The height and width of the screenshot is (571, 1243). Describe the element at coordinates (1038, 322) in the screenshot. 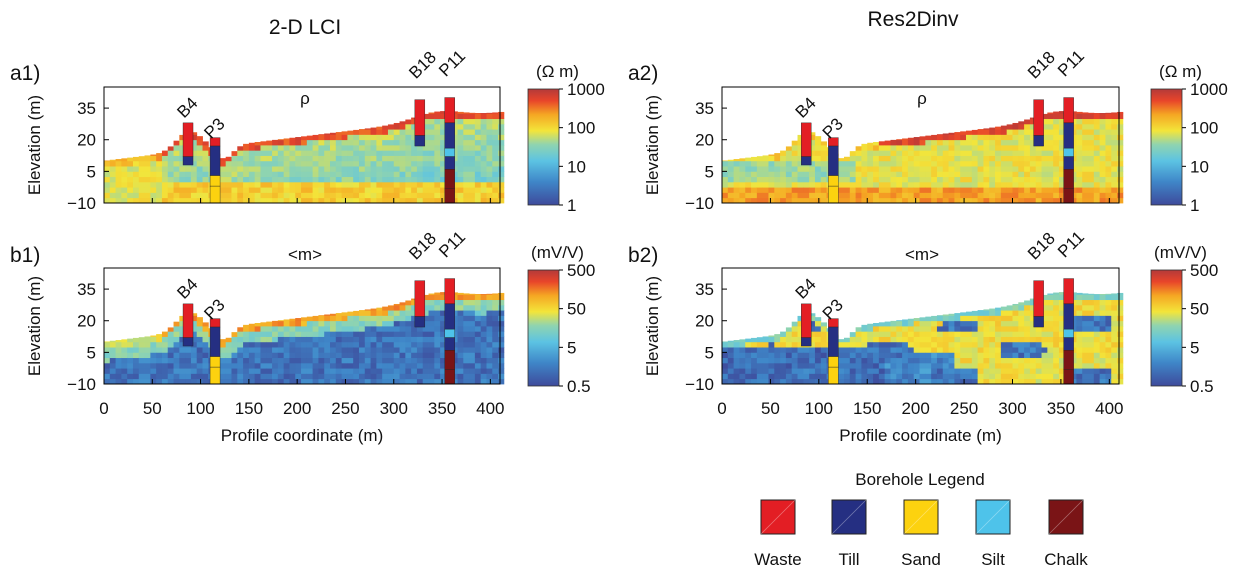

I see `borehole-layer` at that location.